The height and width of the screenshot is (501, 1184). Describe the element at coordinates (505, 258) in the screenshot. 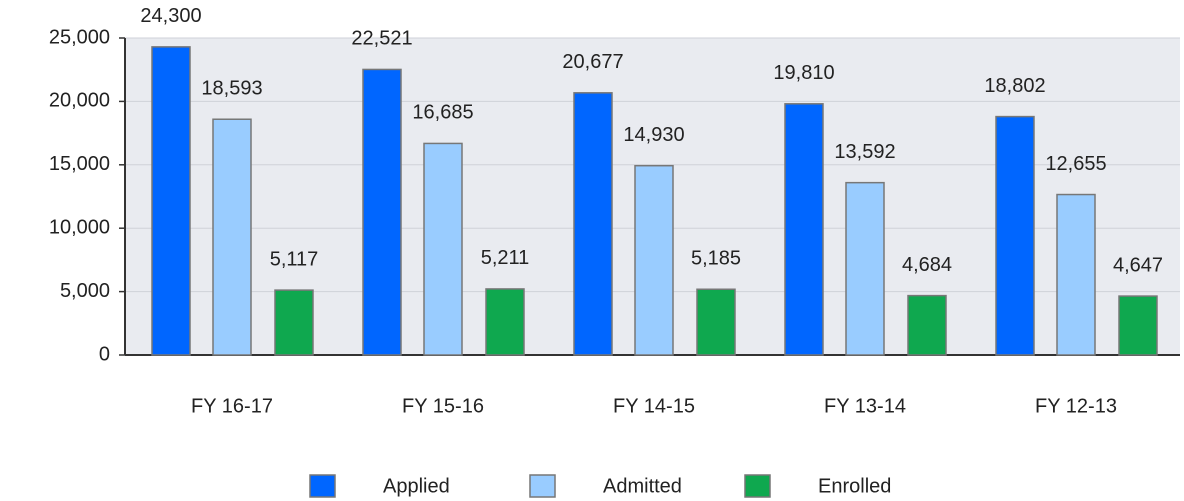

I see `data-label: 5,211` at that location.